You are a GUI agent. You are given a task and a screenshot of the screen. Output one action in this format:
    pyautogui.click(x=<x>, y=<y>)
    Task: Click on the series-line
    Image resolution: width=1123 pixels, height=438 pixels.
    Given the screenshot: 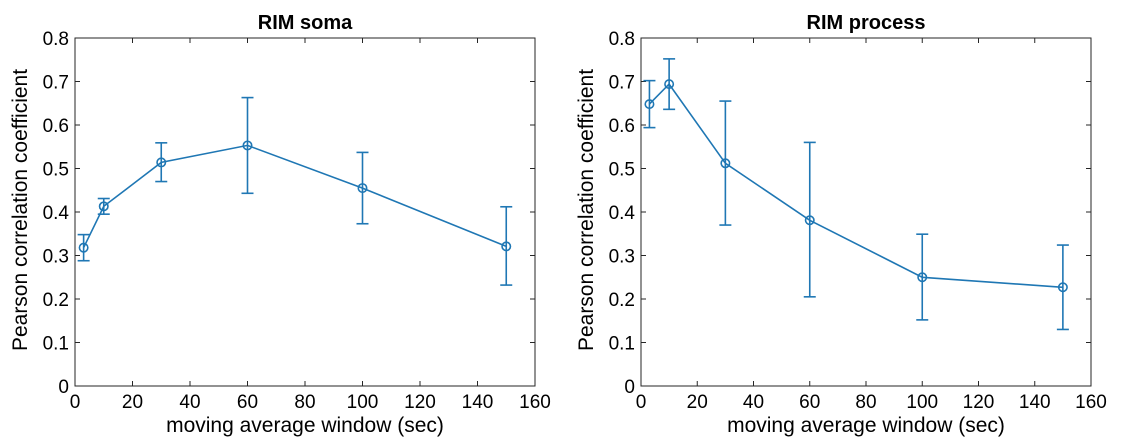 What is the action you would take?
    pyautogui.click(x=294, y=196)
    